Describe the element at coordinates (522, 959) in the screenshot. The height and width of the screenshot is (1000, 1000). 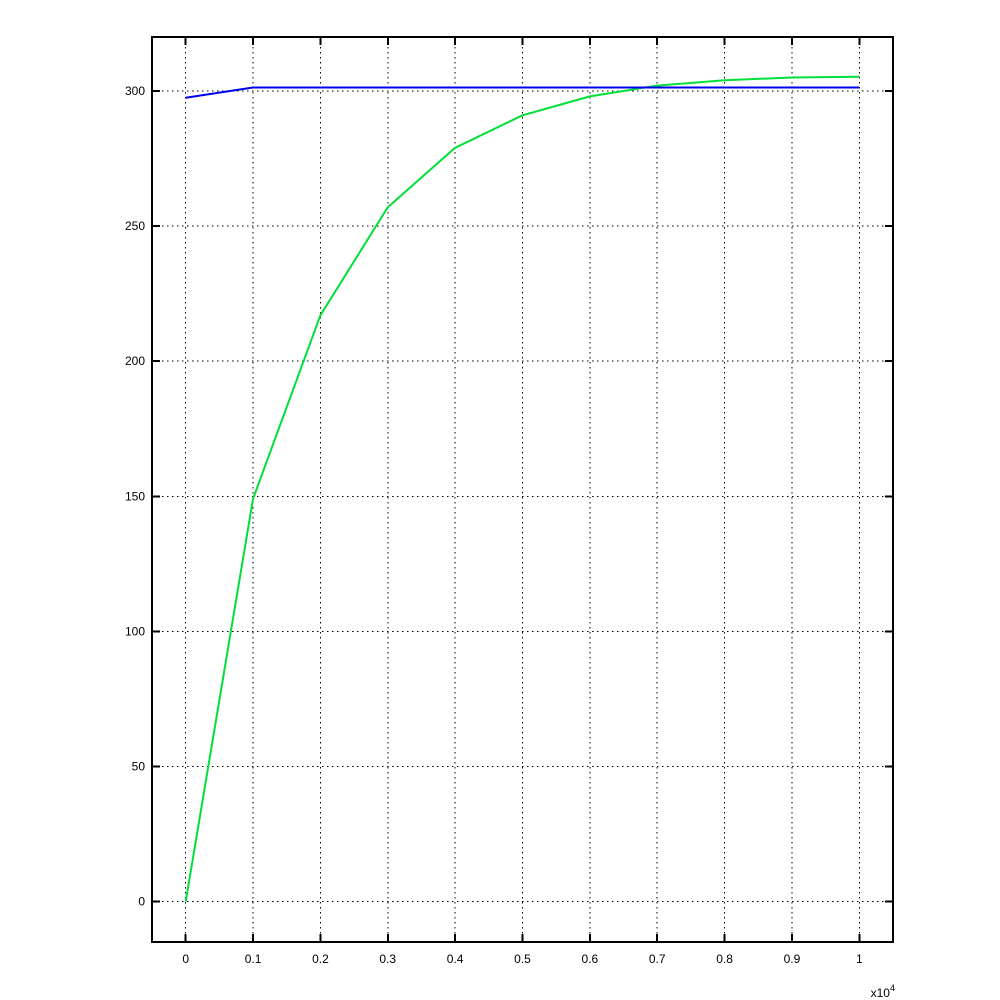
I see `x-tick-label: 0.5` at that location.